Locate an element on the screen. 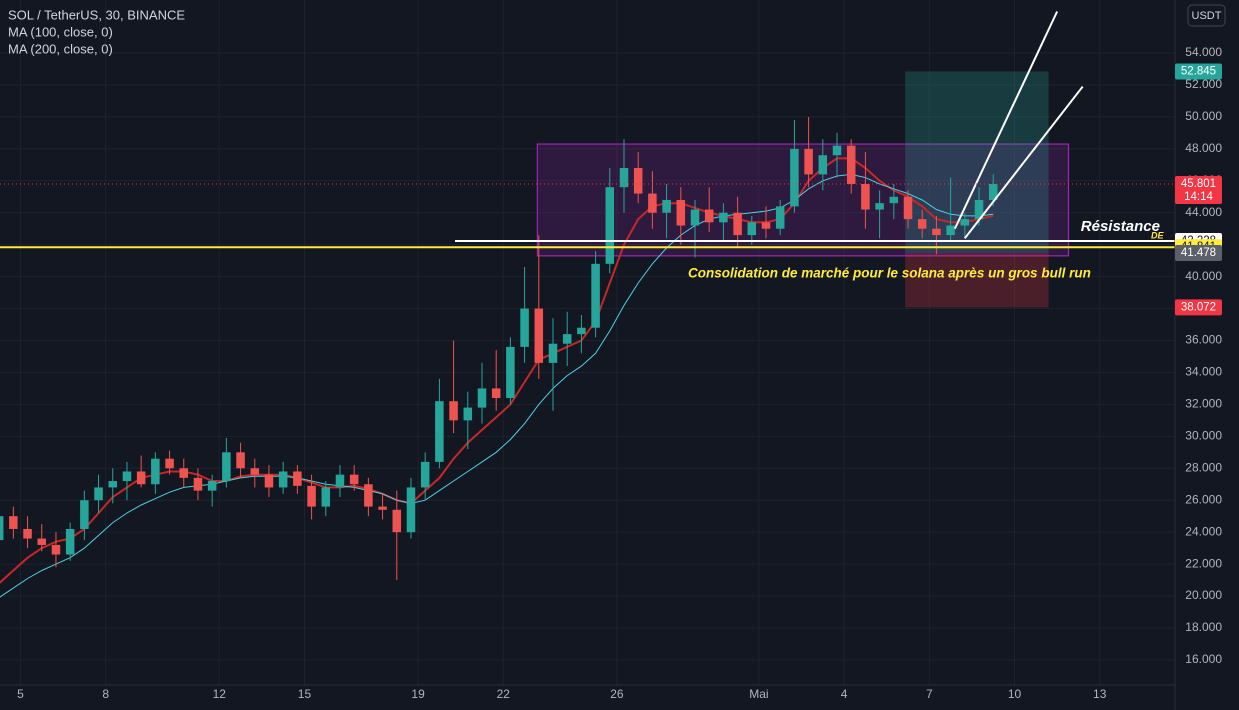 This screenshot has width=1239, height=710. indicator-legend: MA (200, close, 0) is located at coordinates (60, 48).